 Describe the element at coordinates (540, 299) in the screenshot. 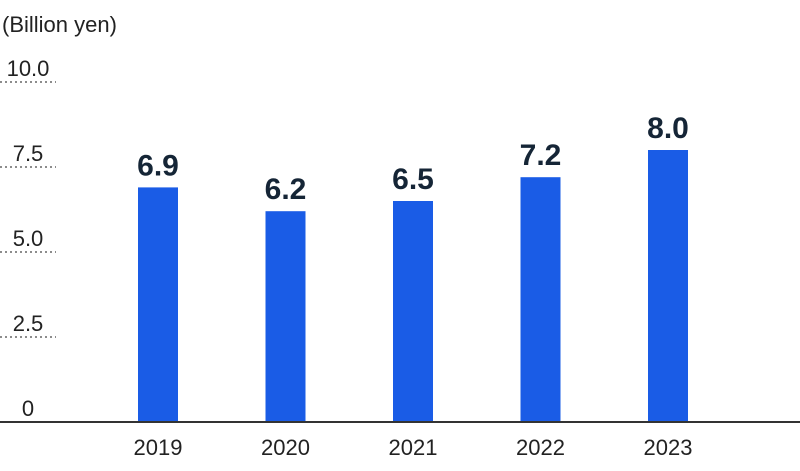

I see `bar-2022` at that location.